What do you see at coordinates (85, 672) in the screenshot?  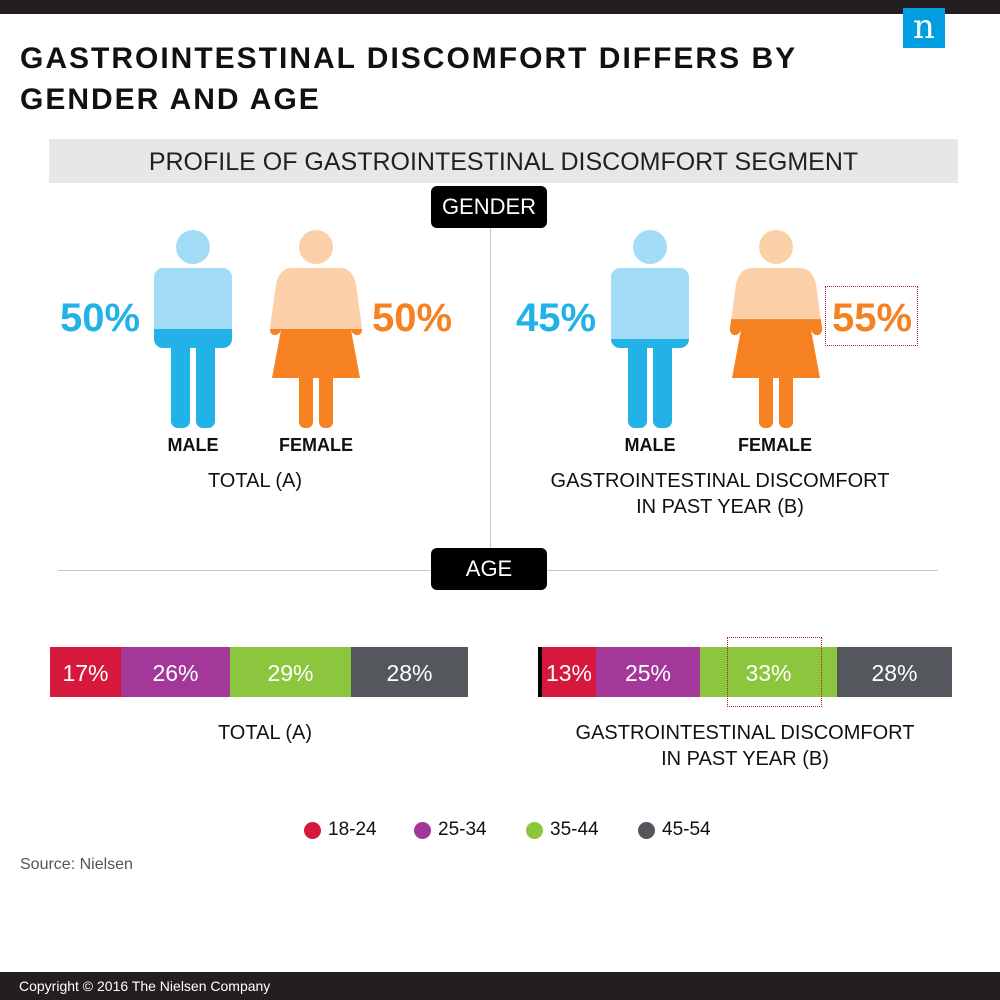 I see `age-segment-18-24: 17%` at bounding box center [85, 672].